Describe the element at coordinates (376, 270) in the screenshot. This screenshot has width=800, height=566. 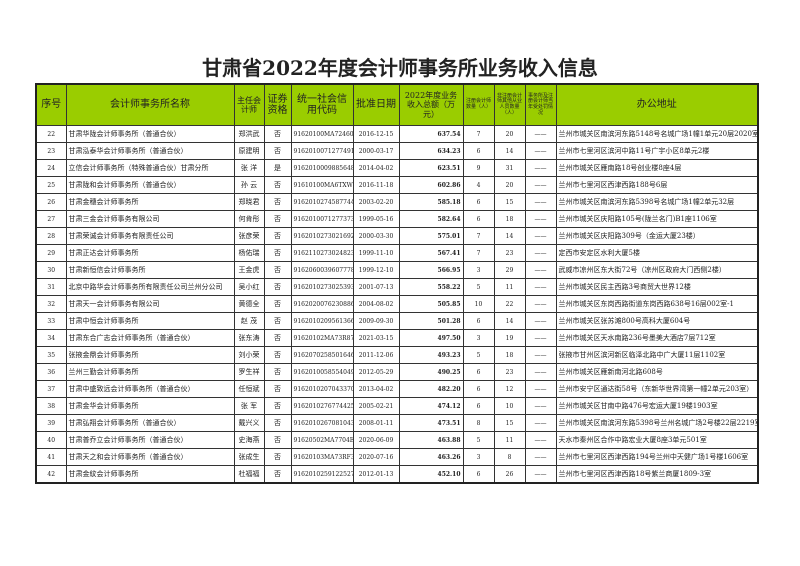
I see `cell-approval-date: 1999-12-10` at that location.